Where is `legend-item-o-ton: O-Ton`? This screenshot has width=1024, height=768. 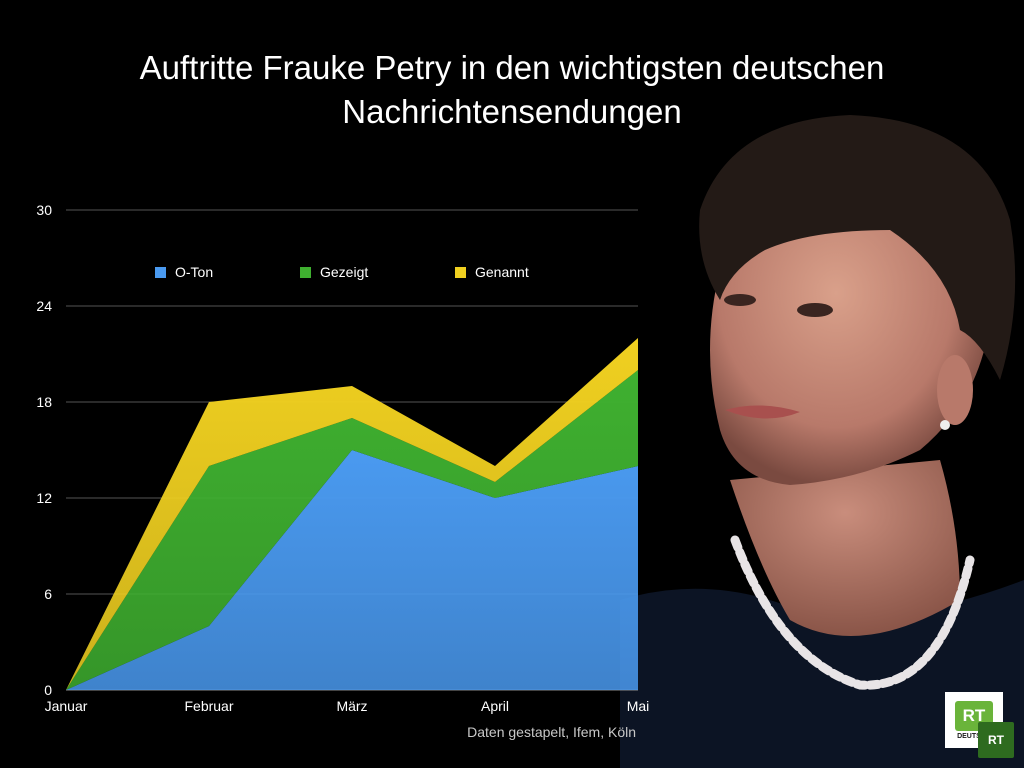 legend-item-o-ton: O-Ton is located at coordinates (184, 272).